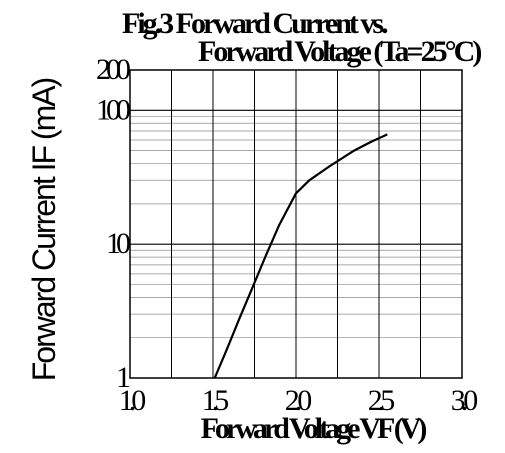 This screenshot has height=453, width=505. What do you see at coordinates (314, 428) in the screenshot?
I see `x-axis-title: Forward Voltage VF (V)` at bounding box center [314, 428].